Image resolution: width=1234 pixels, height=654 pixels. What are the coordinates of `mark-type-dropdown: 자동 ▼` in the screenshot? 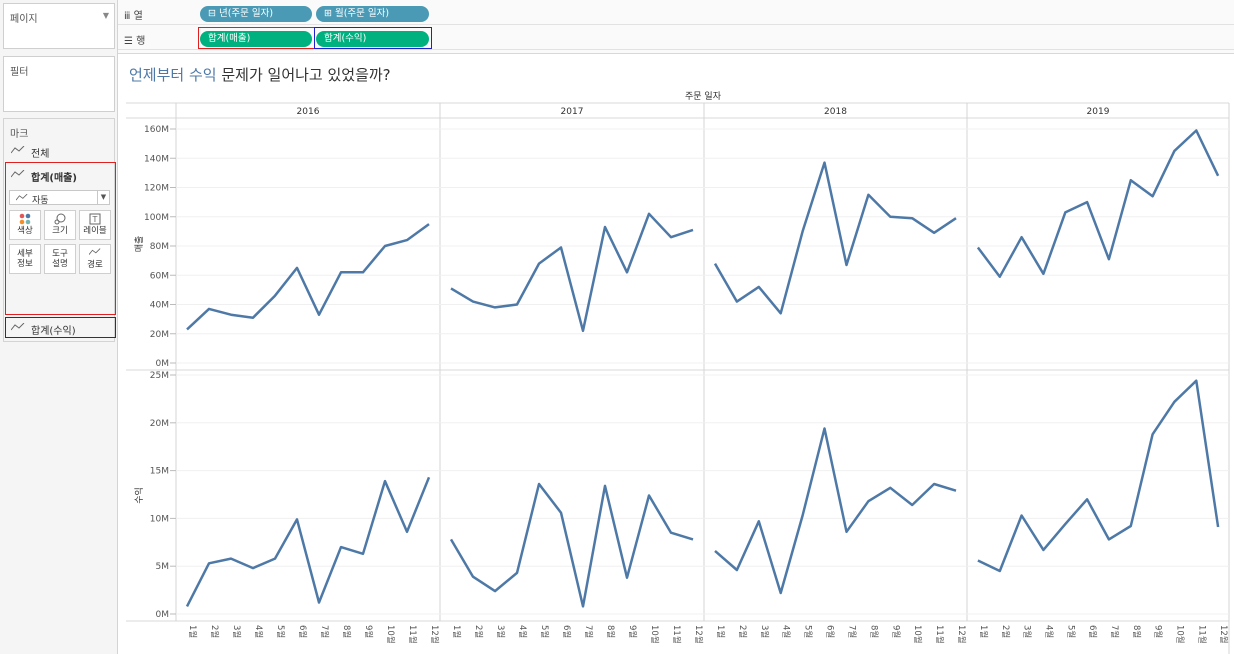 It's located at (59, 198).